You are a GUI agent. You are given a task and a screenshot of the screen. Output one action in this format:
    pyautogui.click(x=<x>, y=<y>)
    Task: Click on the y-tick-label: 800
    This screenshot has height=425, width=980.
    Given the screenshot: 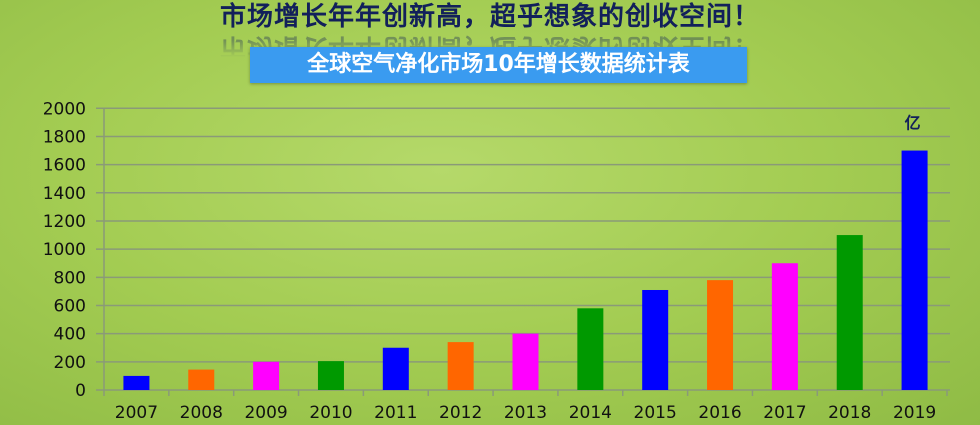 What is the action you would take?
    pyautogui.click(x=70, y=278)
    